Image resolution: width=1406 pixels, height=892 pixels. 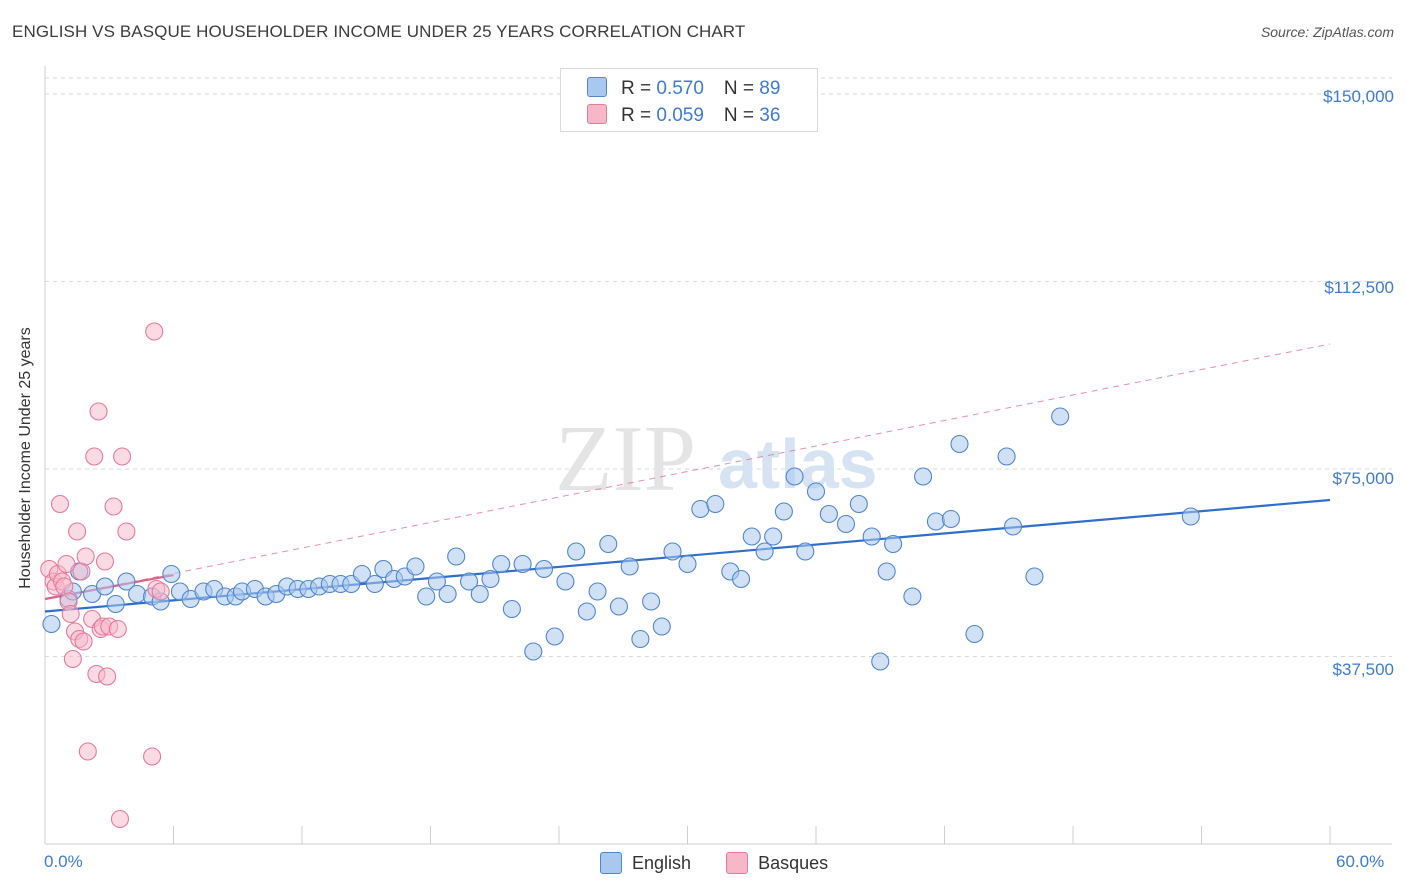 I want to click on english-r-label: R =, so click(x=639, y=88).